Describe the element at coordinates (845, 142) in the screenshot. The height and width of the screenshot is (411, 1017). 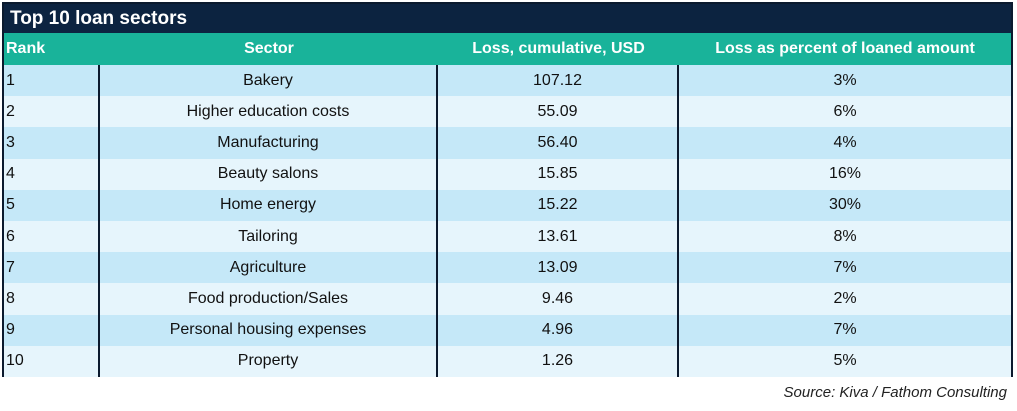
I see `cell-loss-percent: 4%` at that location.